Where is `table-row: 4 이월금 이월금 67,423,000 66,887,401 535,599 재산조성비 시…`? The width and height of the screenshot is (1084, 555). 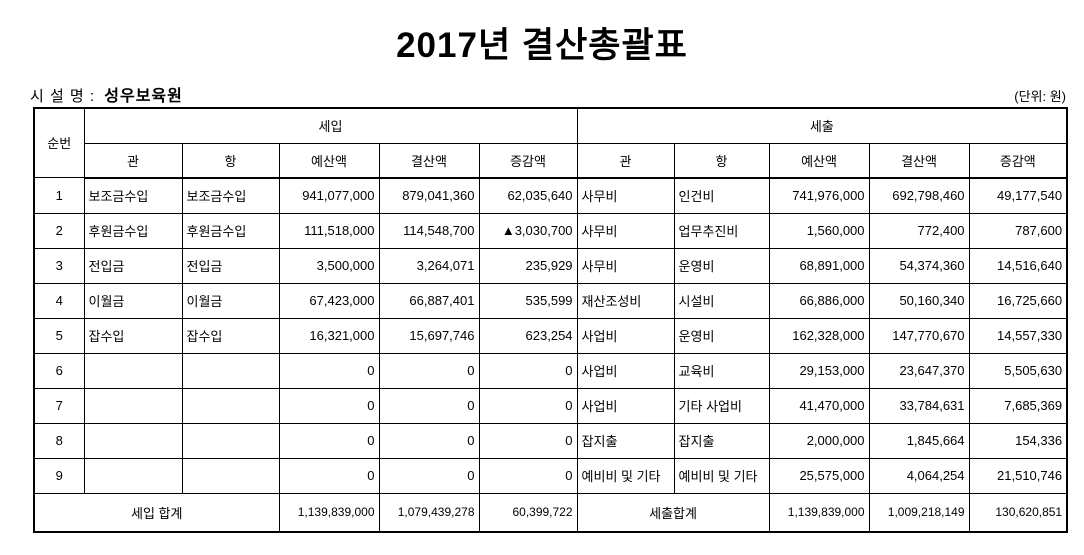
table-row: 4 이월금 이월금 67,423,000 66,887,401 535,599 재산조성비 시… is located at coordinates (550, 300).